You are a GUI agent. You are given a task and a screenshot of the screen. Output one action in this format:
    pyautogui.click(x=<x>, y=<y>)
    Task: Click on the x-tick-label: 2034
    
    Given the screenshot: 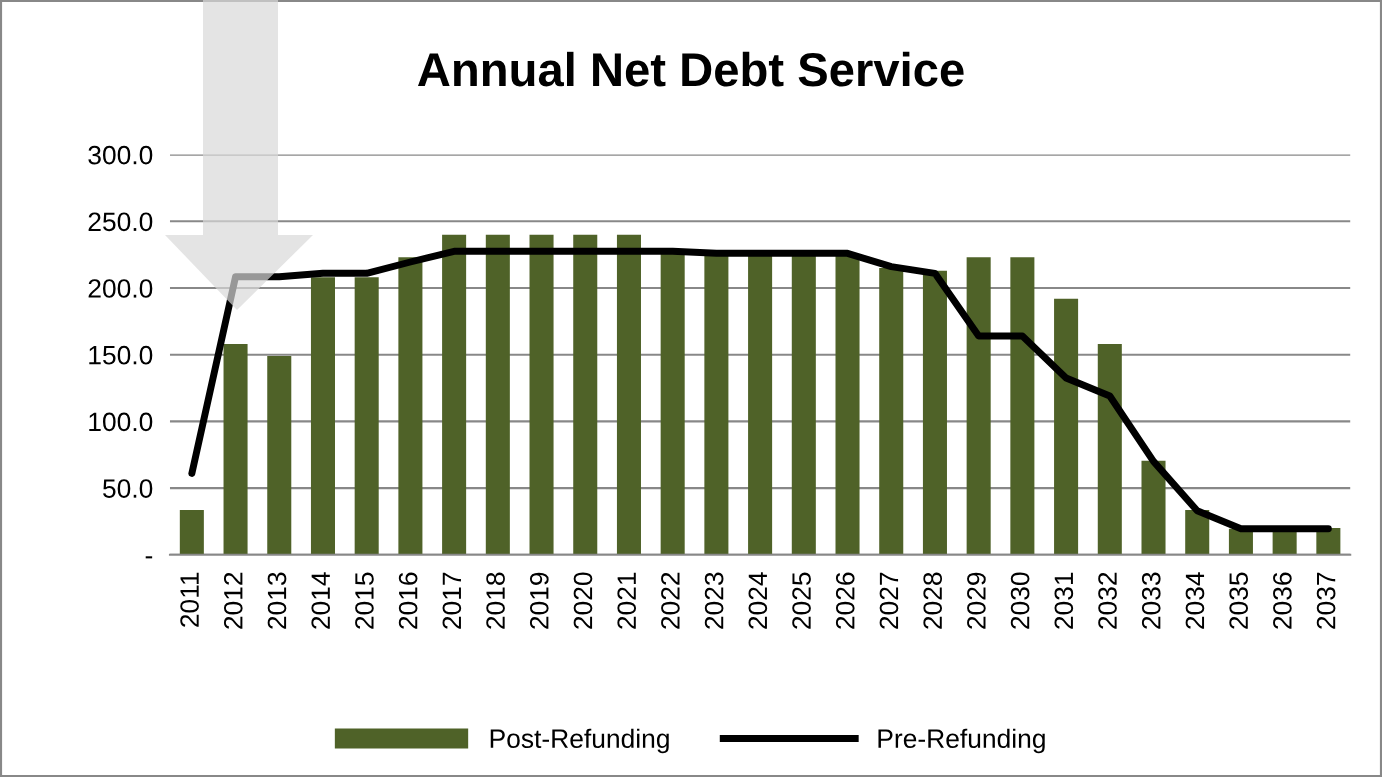 What is the action you would take?
    pyautogui.click(x=1195, y=600)
    